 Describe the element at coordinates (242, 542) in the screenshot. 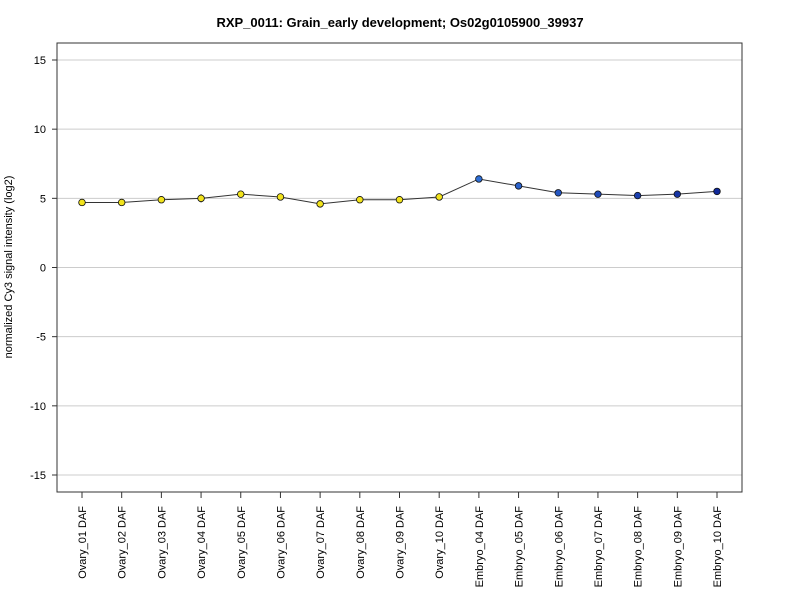

I see `x-tick-label: Ovary_05 DAF` at that location.